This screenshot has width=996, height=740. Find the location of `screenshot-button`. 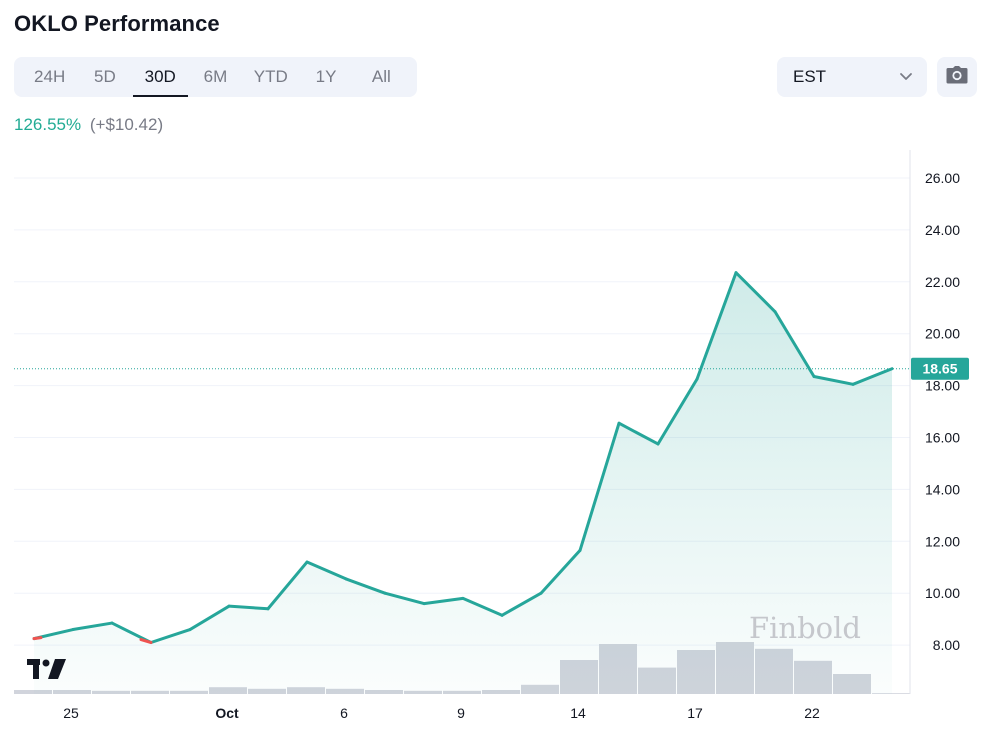

screenshot-button is located at coordinates (957, 77).